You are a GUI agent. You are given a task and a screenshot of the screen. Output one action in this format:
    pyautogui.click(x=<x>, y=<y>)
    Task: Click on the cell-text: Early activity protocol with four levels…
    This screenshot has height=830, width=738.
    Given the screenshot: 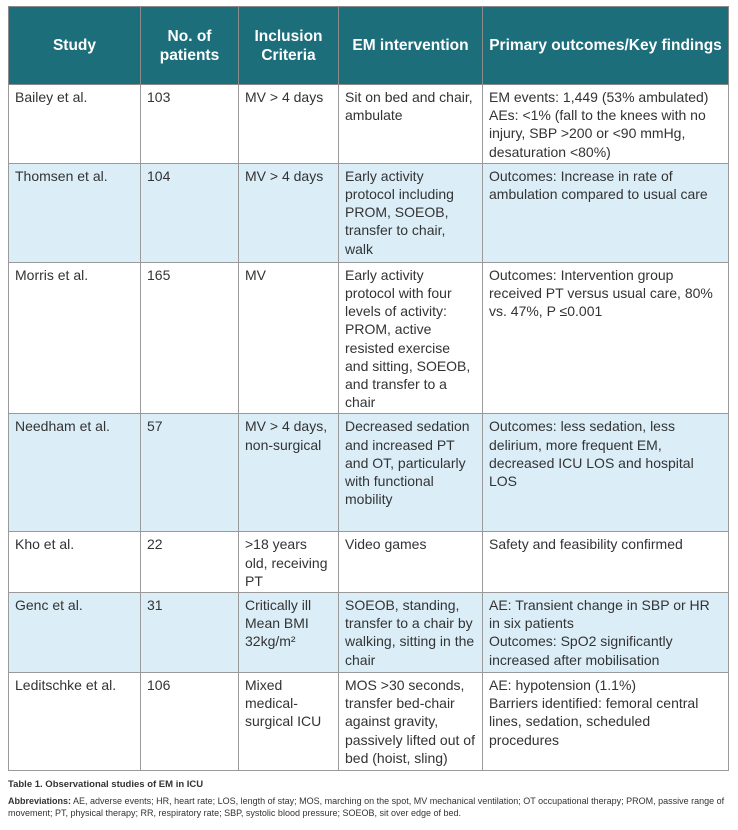 What is the action you would take?
    pyautogui.click(x=408, y=338)
    